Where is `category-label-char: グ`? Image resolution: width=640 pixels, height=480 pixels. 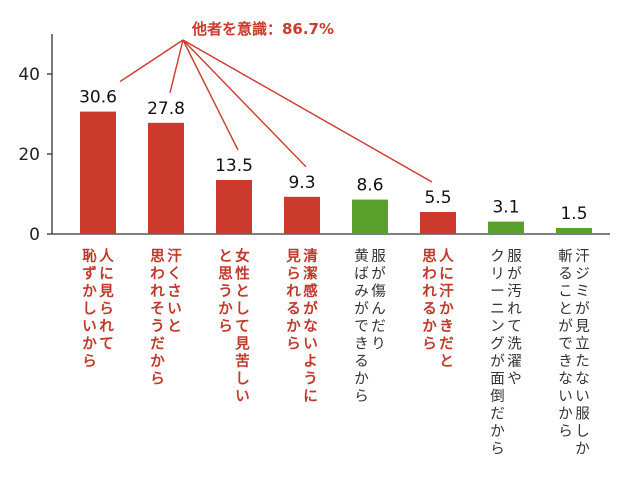 category-label-char: グ is located at coordinates (497, 344).